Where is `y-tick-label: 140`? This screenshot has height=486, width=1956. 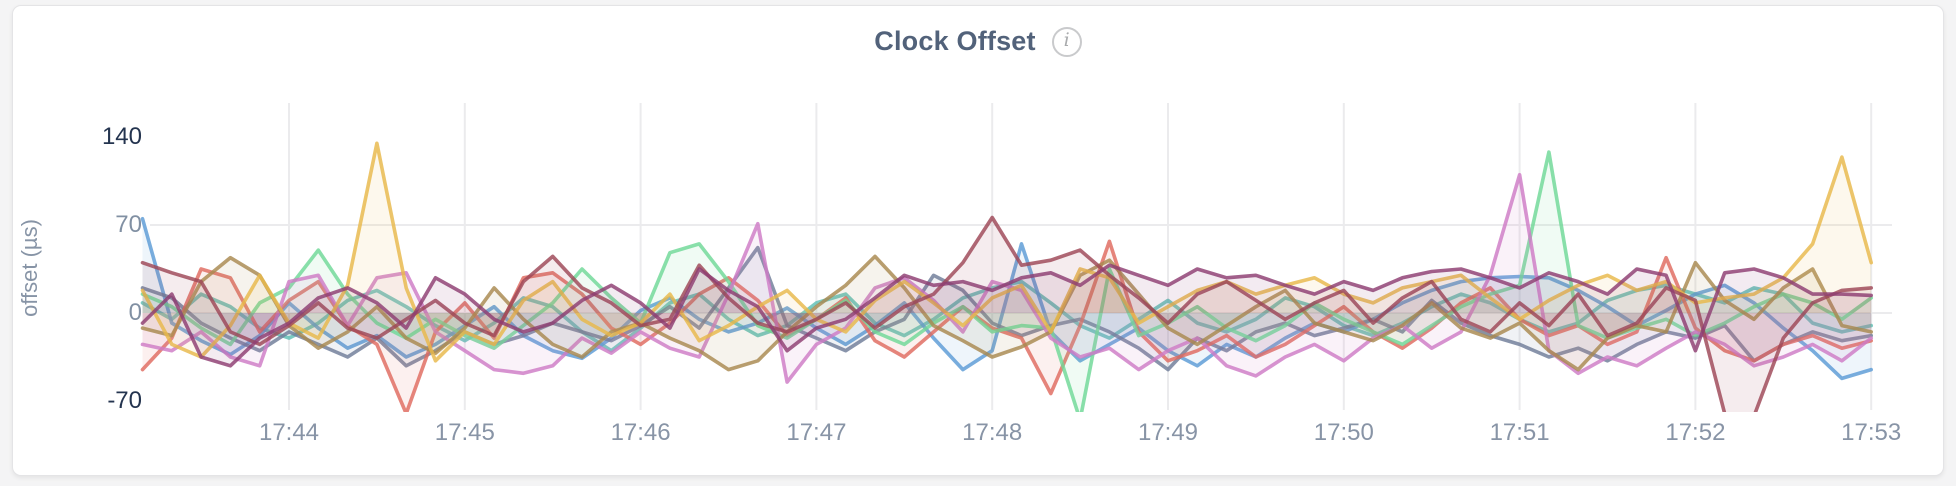
y-tick-label: 140 is located at coordinates (121, 136).